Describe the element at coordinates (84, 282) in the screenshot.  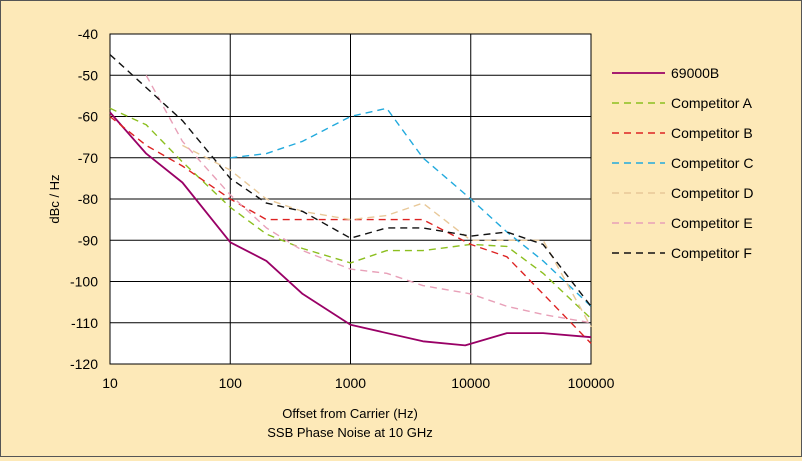
I see `y-tick-label: -100` at that location.